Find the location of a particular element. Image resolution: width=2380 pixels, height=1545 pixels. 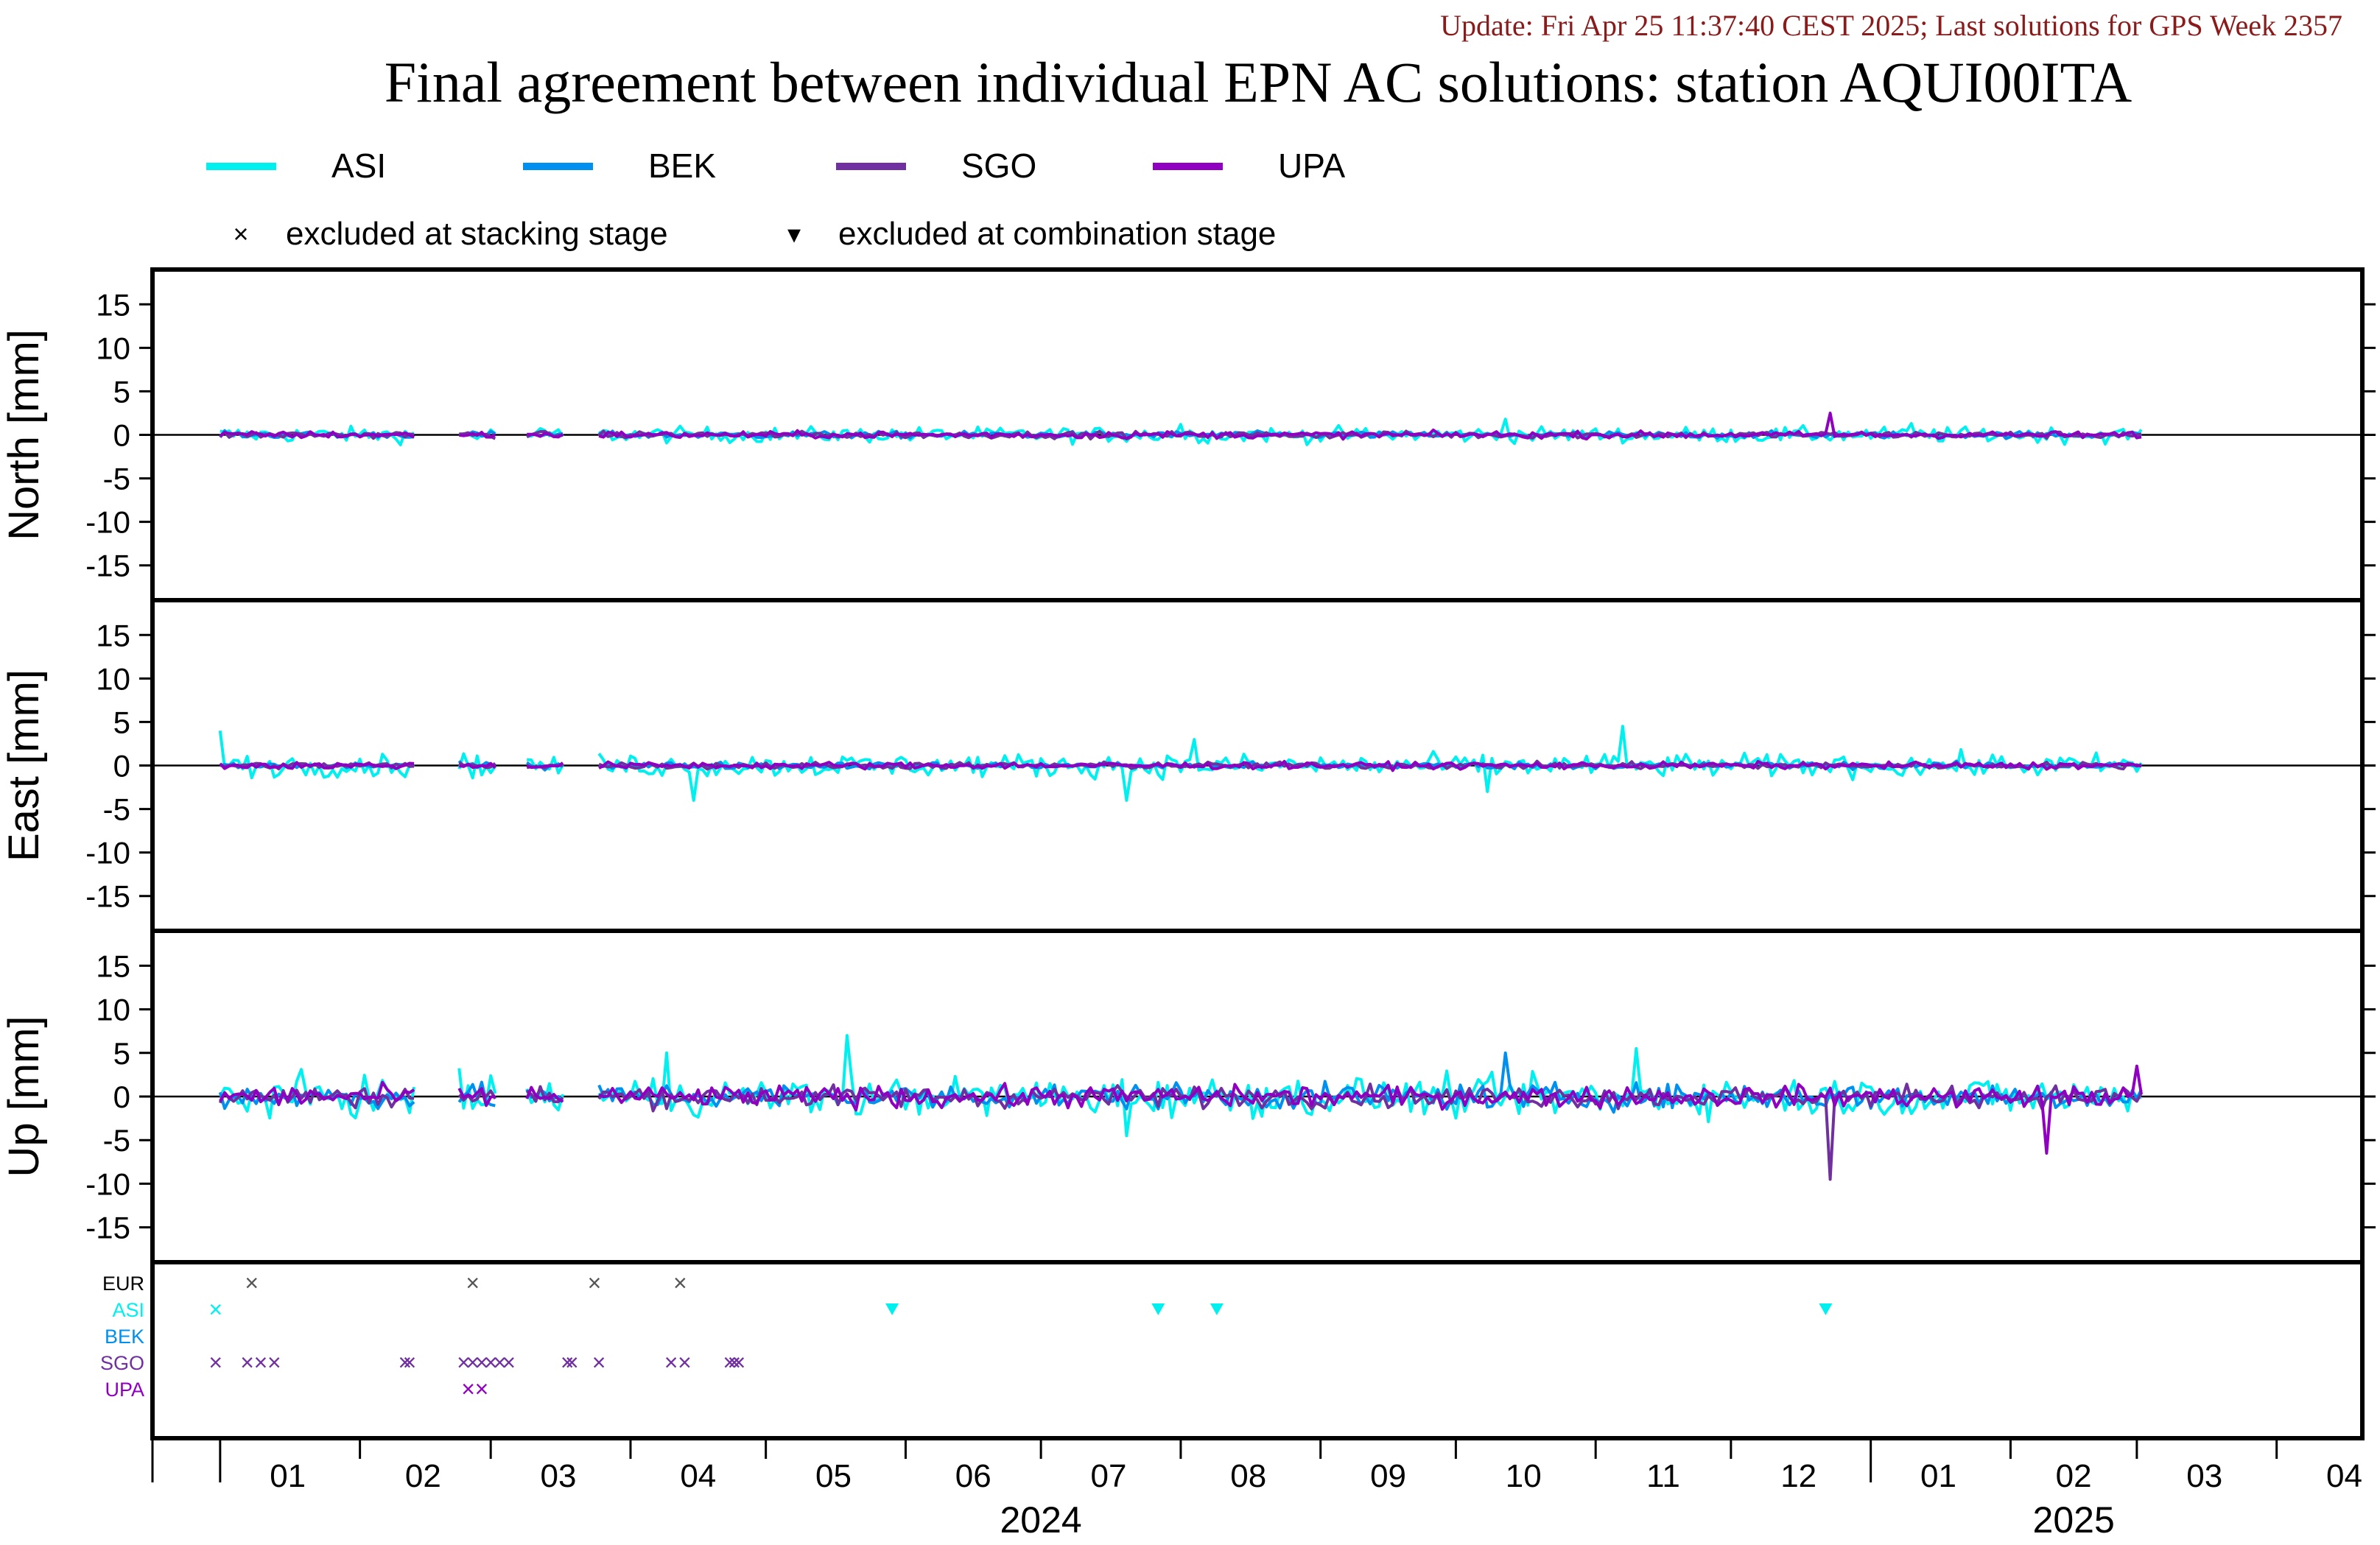

x-month-label: 07 is located at coordinates (1108, 1476).